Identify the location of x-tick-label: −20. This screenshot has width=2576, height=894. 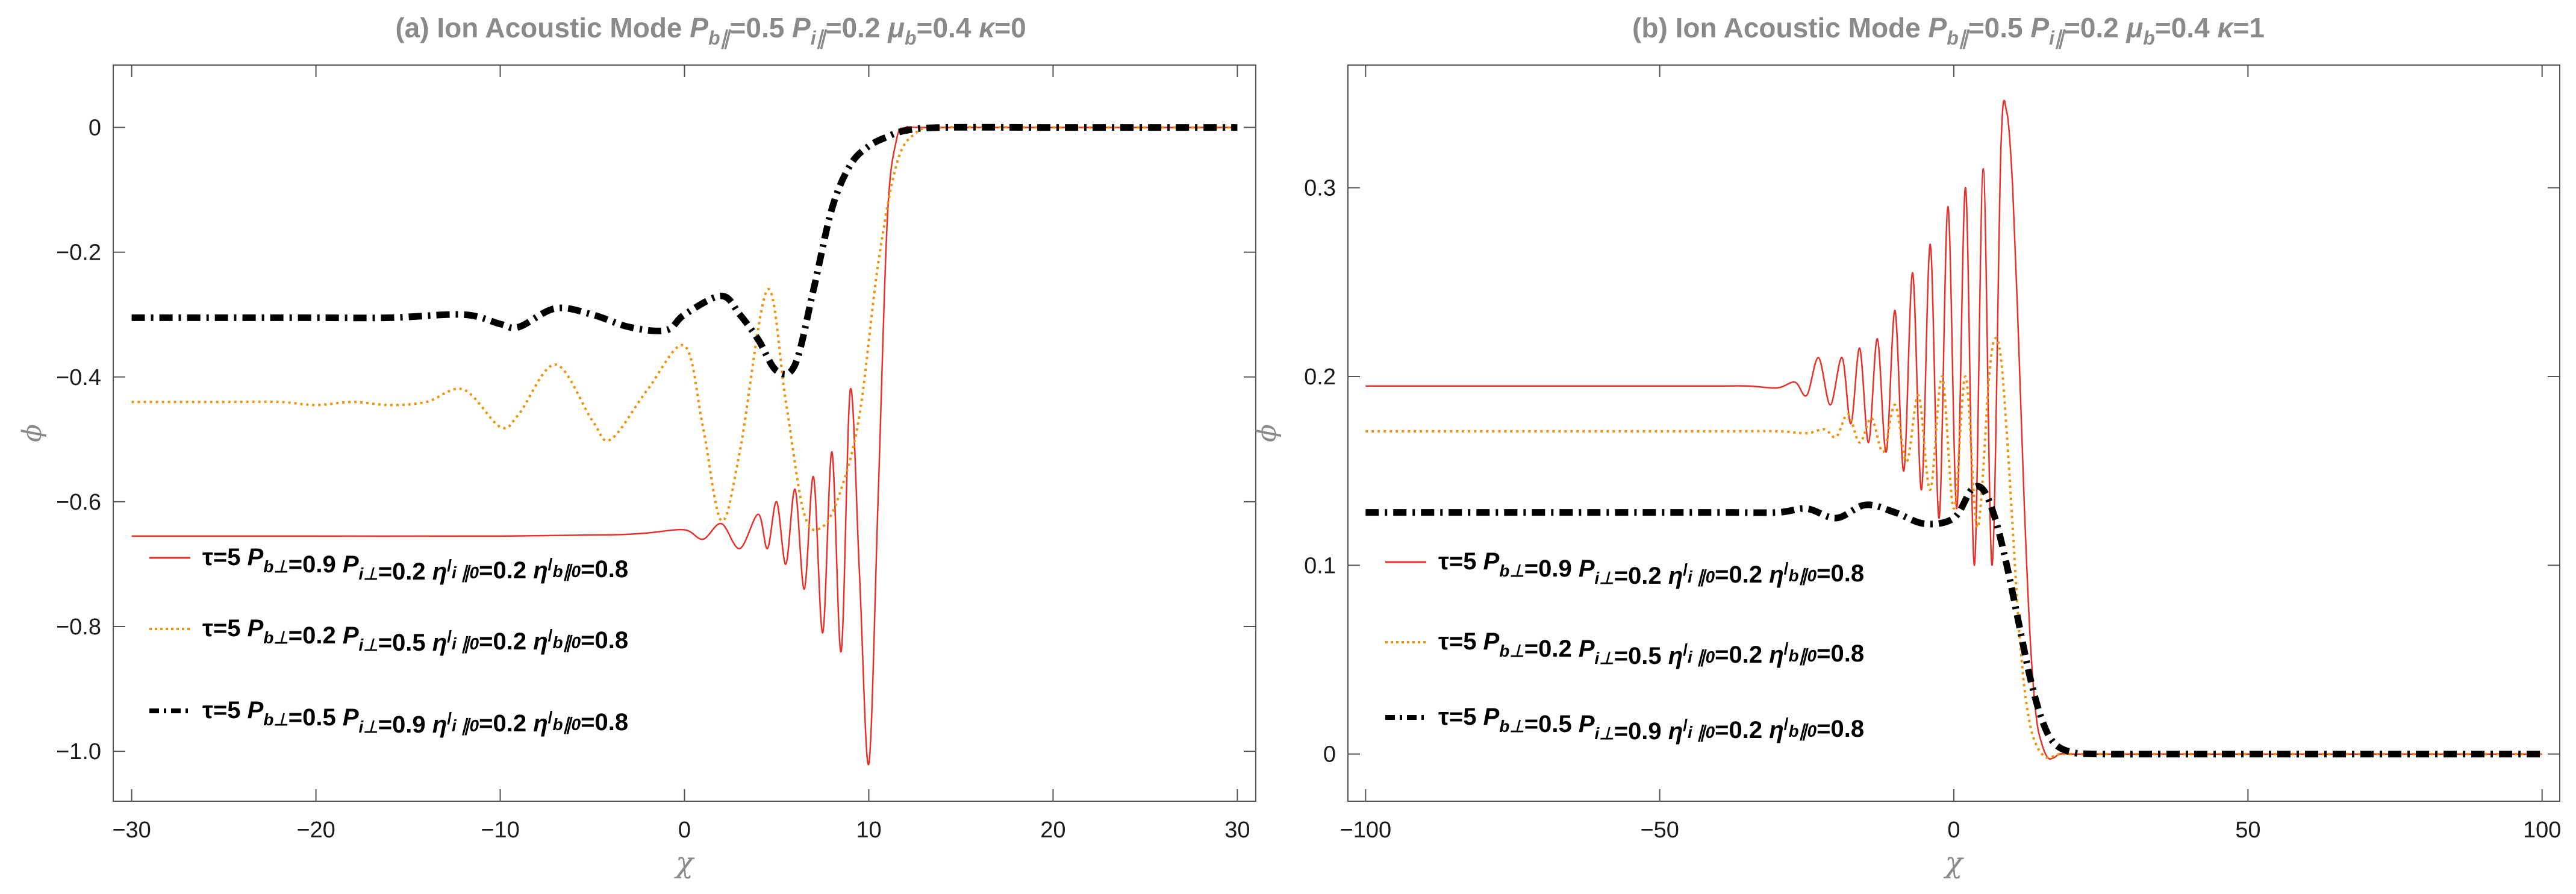
(315, 830).